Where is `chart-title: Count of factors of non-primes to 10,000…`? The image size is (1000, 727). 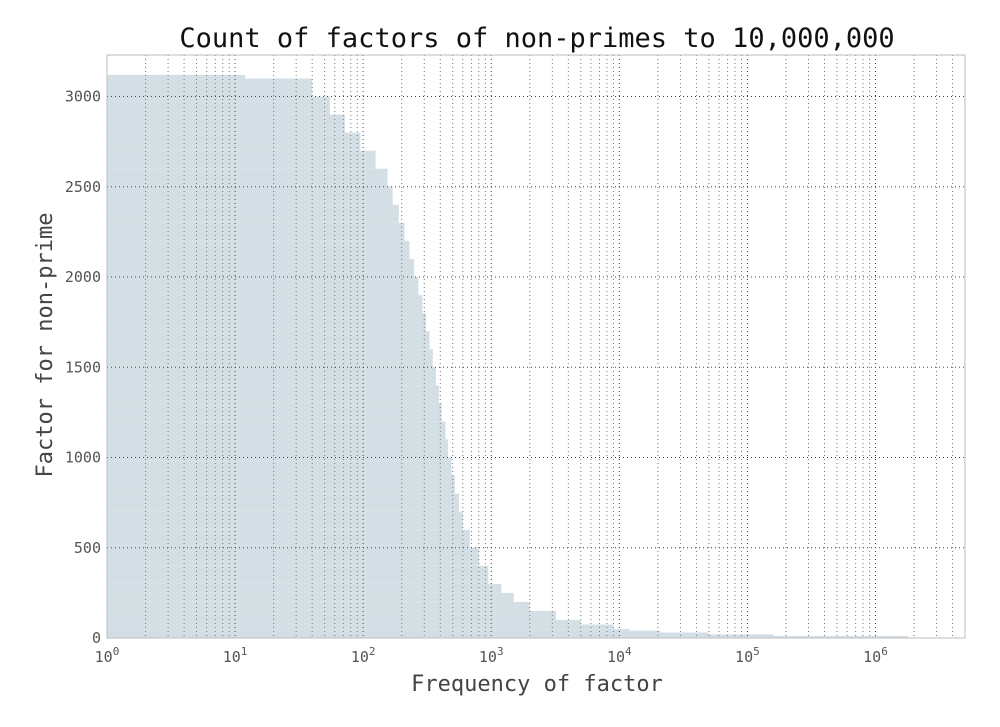
chart-title: Count of factors of non-primes to 10,000… is located at coordinates (536, 38).